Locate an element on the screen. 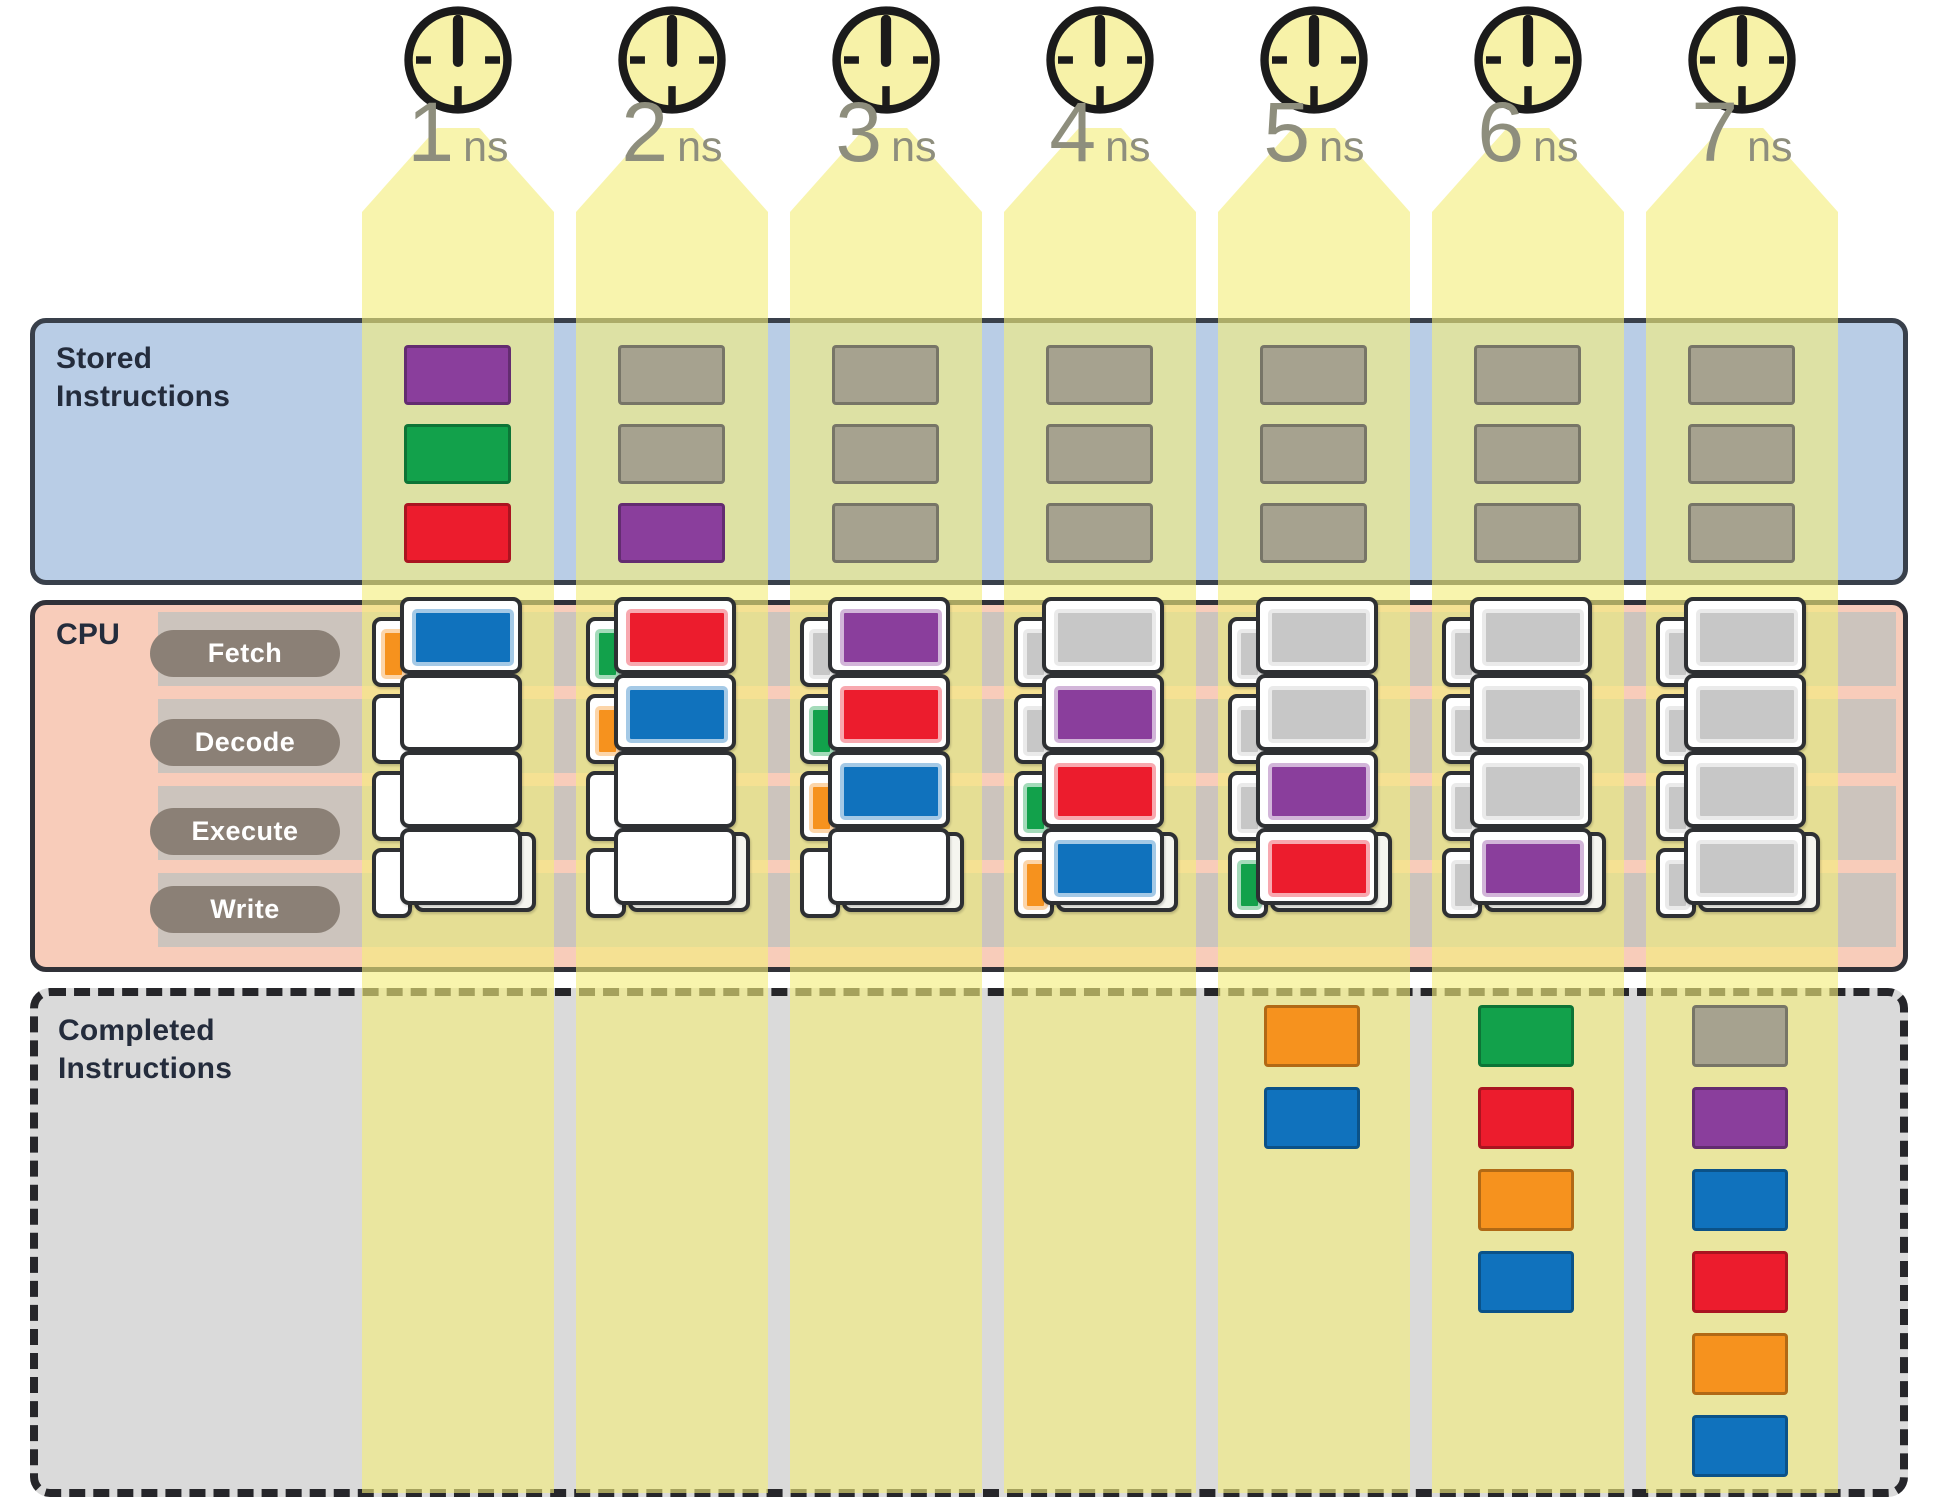 The width and height of the screenshot is (1954, 1507). time-value: 1 is located at coordinates (431, 132).